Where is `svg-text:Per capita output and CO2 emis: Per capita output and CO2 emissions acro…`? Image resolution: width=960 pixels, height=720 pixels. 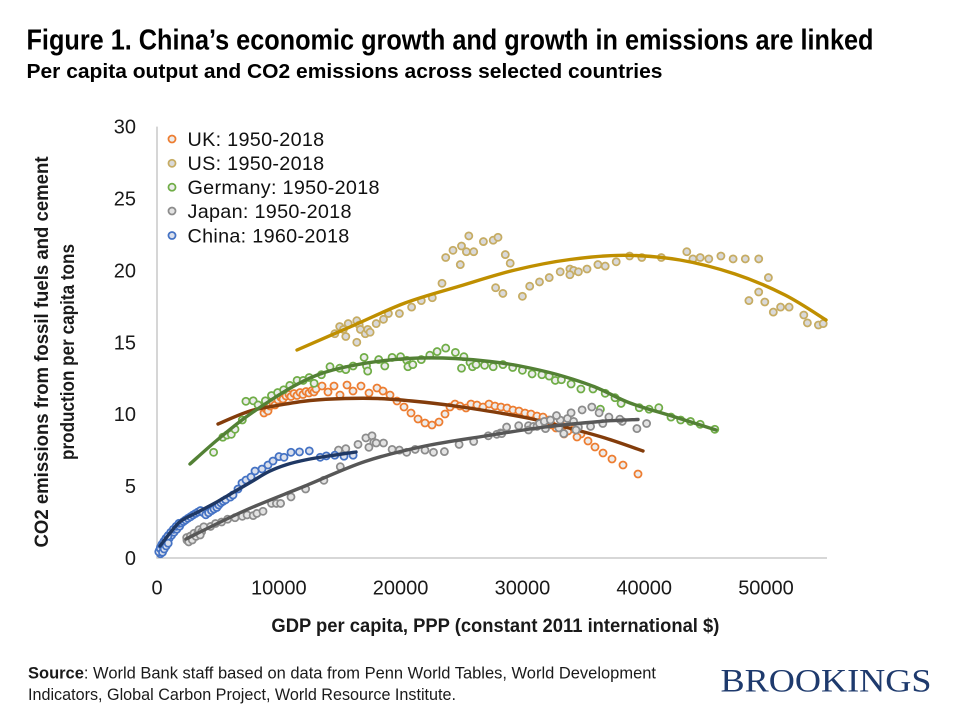
svg-text:Per capita output and CO2 emis: Per capita output and CO2 emissions acro… is located at coordinates (345, 72).